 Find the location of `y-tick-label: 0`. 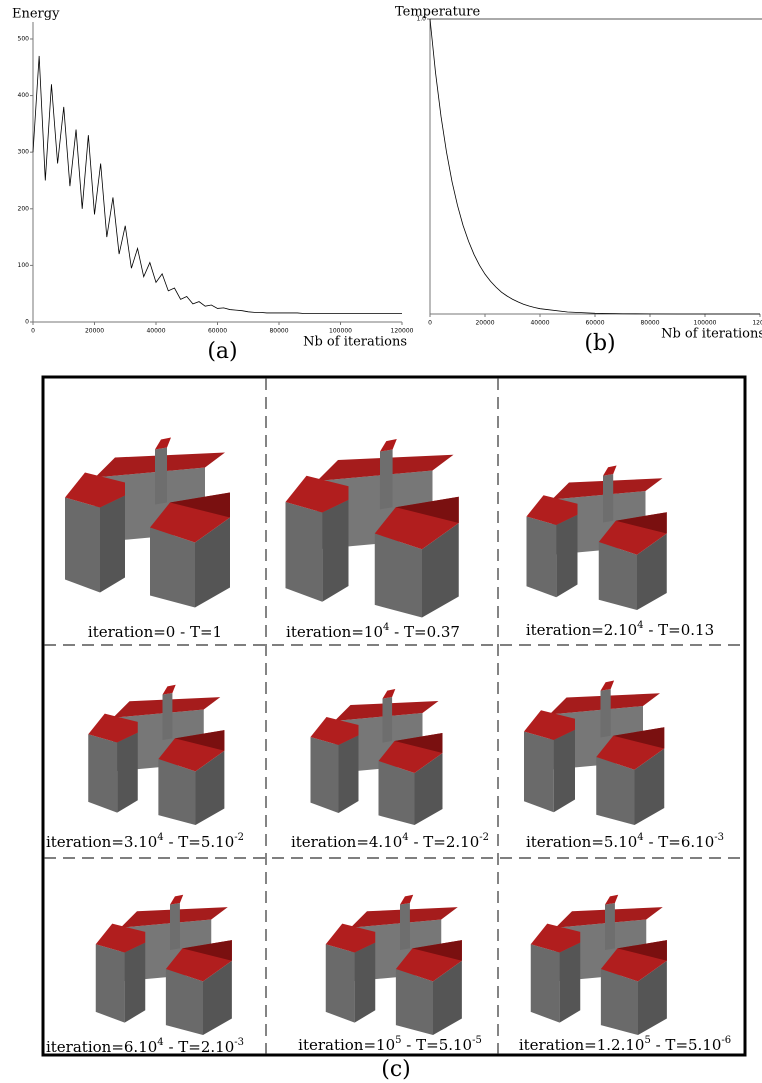

y-tick-label: 0 is located at coordinates (27, 322).